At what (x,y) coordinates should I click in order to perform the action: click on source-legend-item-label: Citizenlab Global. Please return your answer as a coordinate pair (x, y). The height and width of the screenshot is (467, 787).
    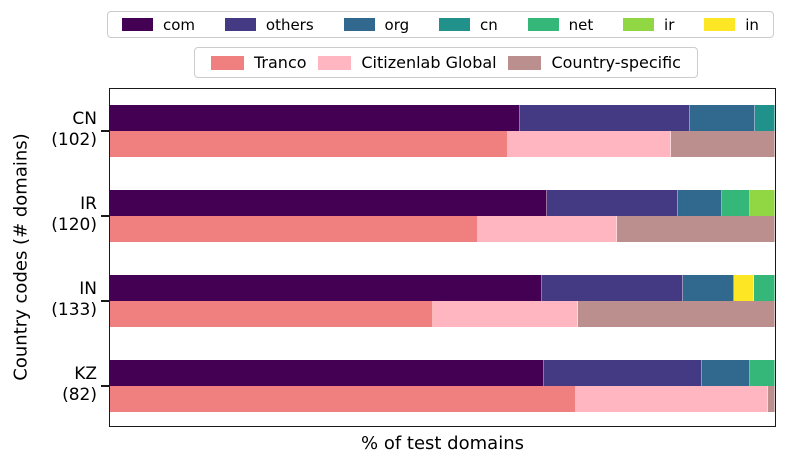
    Looking at the image, I should click on (429, 62).